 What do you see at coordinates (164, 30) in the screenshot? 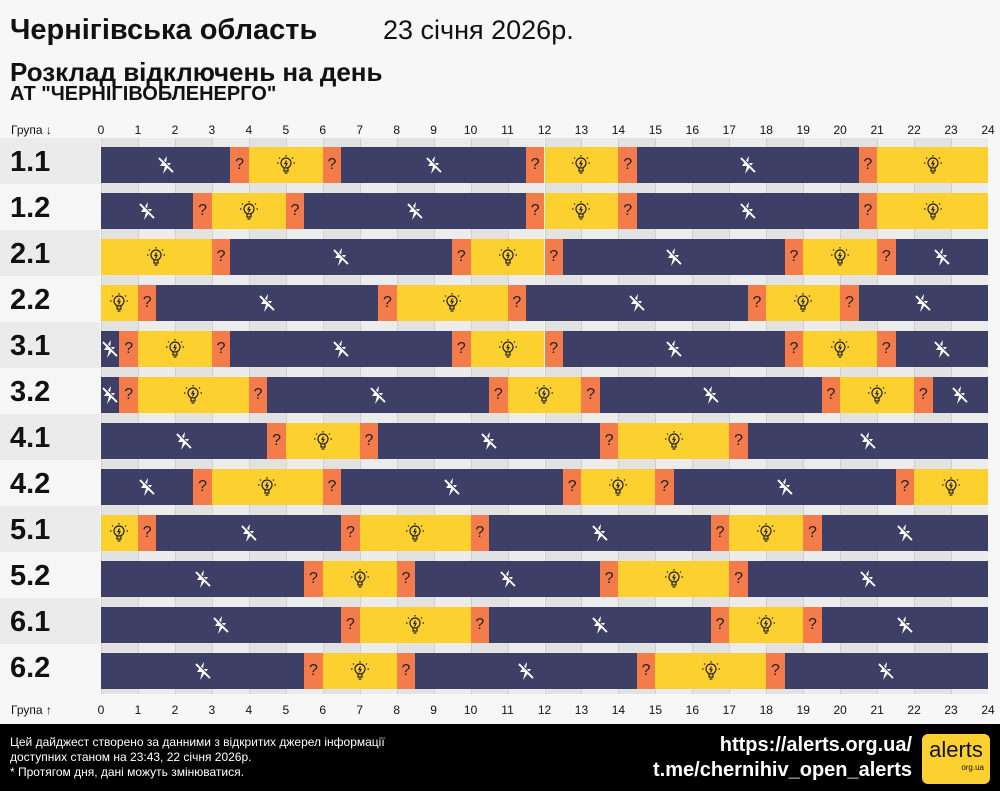
I see `region-title: Чернігівська область` at bounding box center [164, 30].